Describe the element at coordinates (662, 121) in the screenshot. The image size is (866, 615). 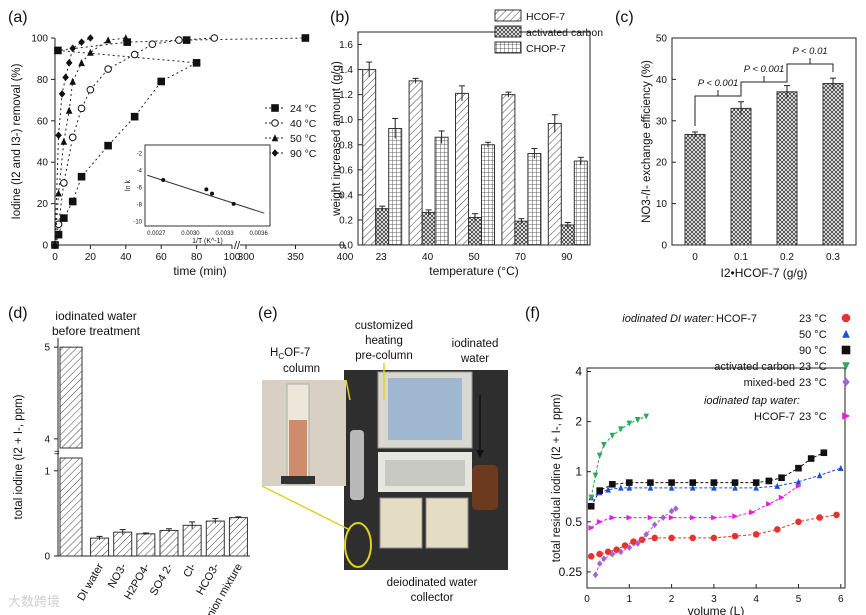
I see `c-y-tick-label: 30` at that location.